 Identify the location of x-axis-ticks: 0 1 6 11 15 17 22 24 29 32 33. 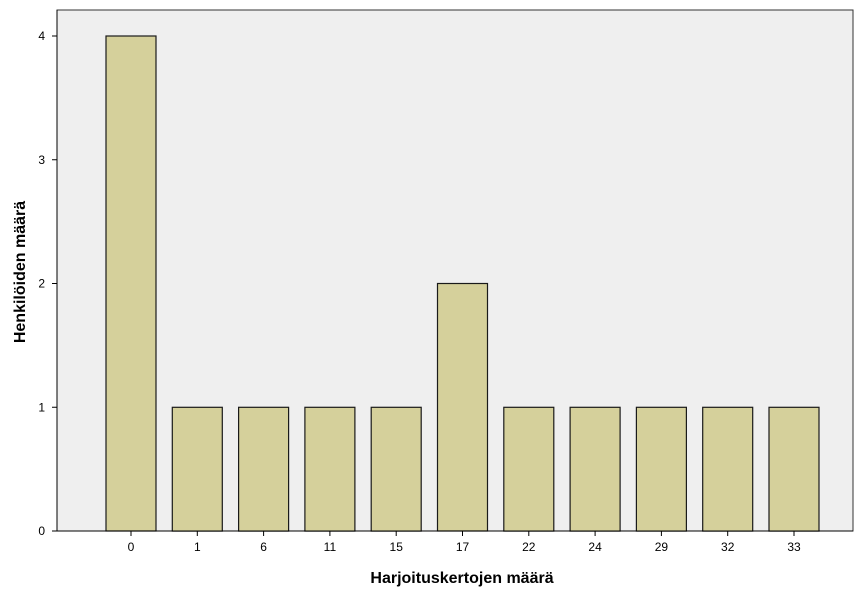
(464, 542).